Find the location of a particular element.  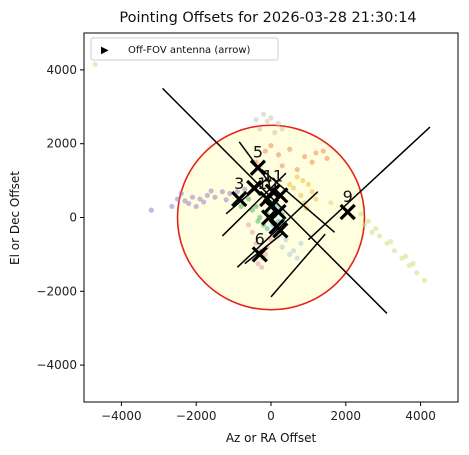

y-axis-label: El or Dec Offset is located at coordinates (15, 218).